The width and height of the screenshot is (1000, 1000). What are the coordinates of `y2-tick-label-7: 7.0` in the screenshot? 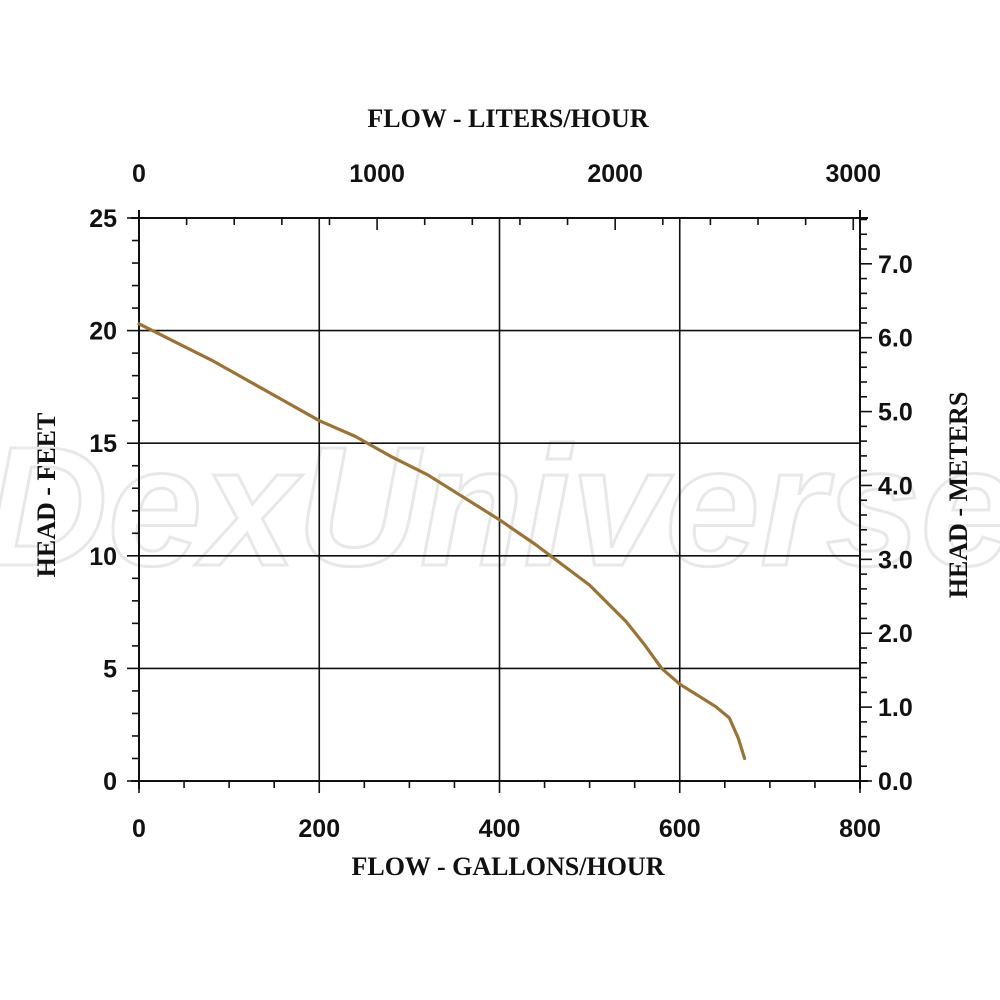 It's located at (895, 265).